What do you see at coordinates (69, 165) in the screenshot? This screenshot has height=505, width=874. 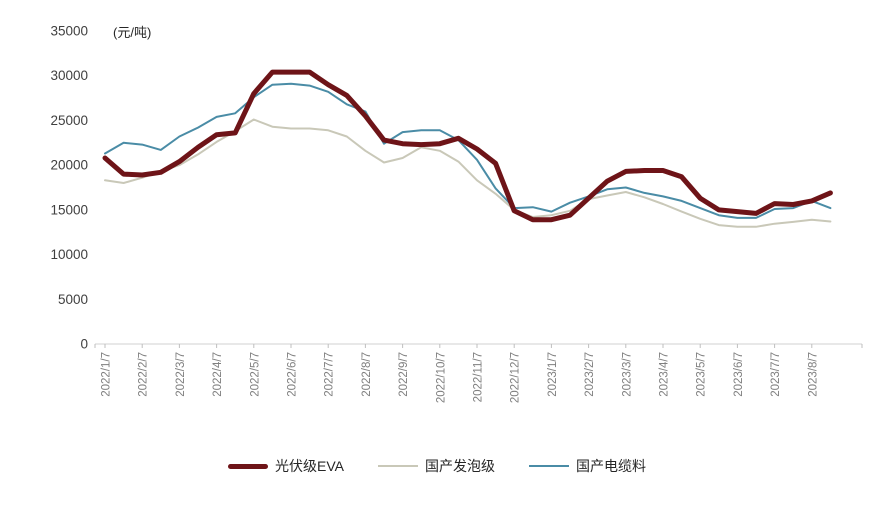 I see `y-axis-label: 20000` at bounding box center [69, 165].